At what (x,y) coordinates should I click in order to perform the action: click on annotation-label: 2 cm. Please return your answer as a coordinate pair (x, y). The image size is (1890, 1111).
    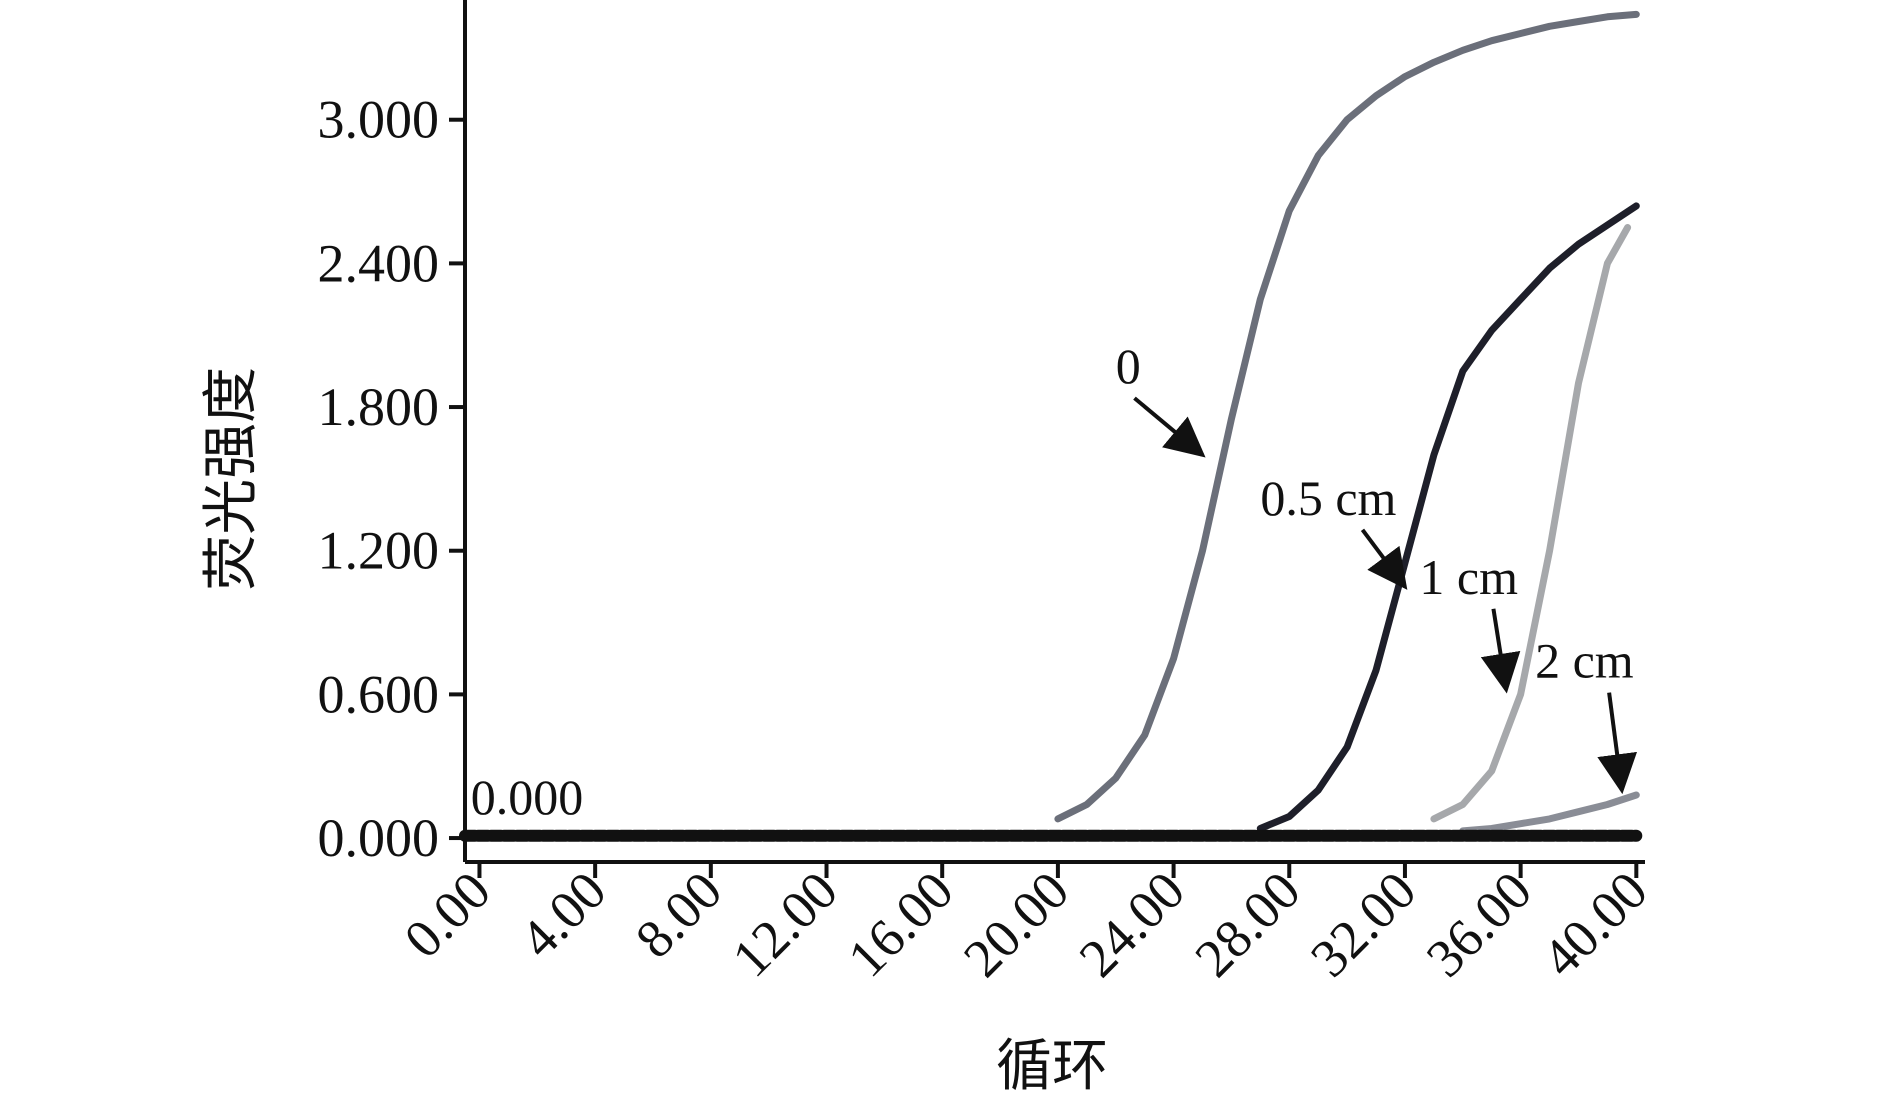
    Looking at the image, I should click on (1584, 661).